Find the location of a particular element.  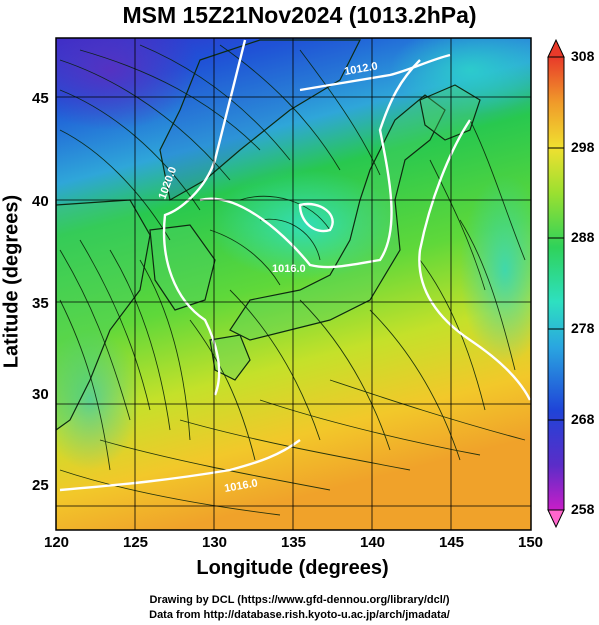

sea-of-japan-area is located at coordinates (305, 225).